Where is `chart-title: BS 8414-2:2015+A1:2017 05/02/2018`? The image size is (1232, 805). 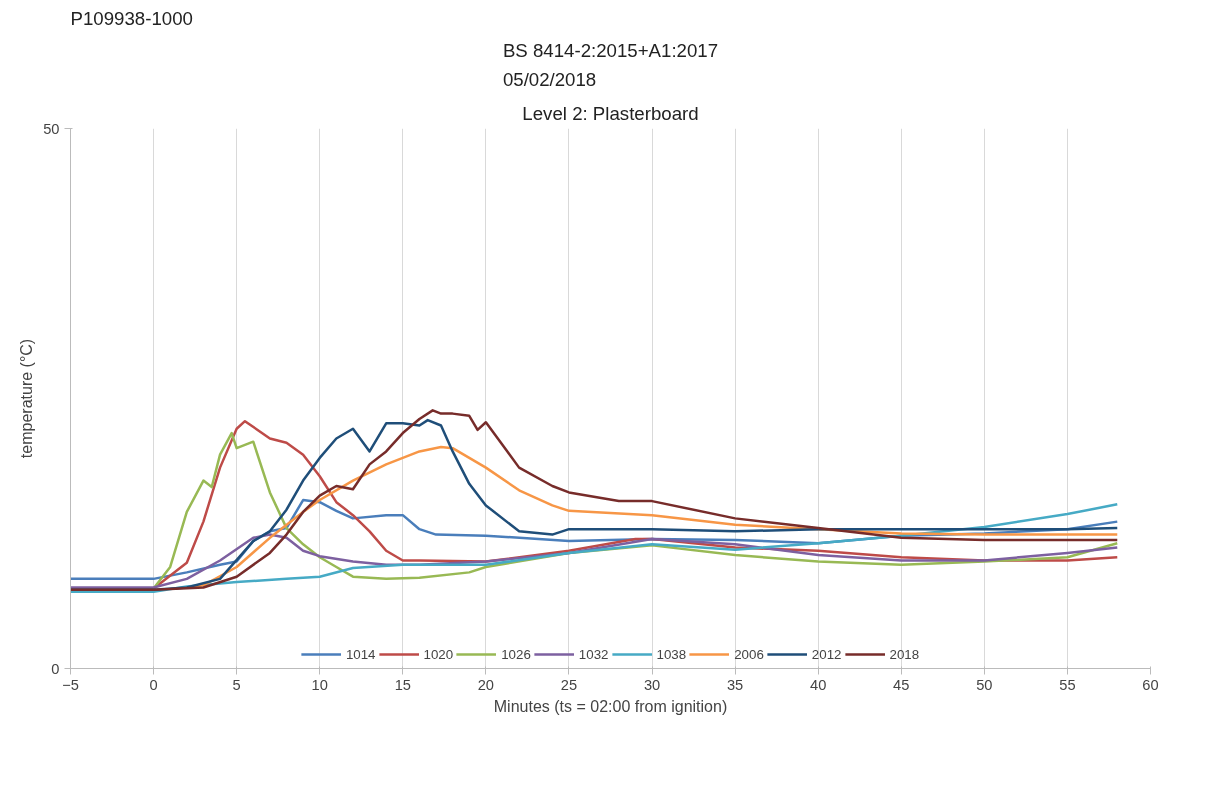
chart-title: BS 8414-2:2015+A1:2017 05/02/2018 is located at coordinates (610, 65).